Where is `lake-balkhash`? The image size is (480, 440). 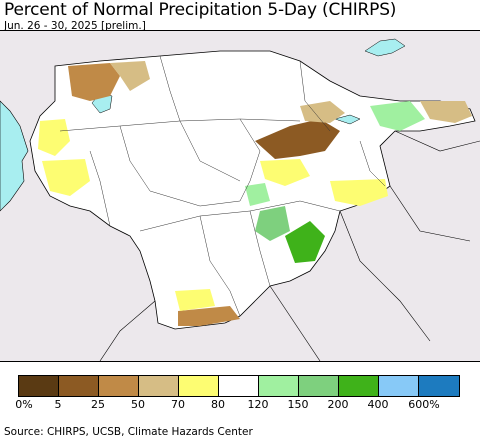 lake-balkhash is located at coordinates (385, 47).